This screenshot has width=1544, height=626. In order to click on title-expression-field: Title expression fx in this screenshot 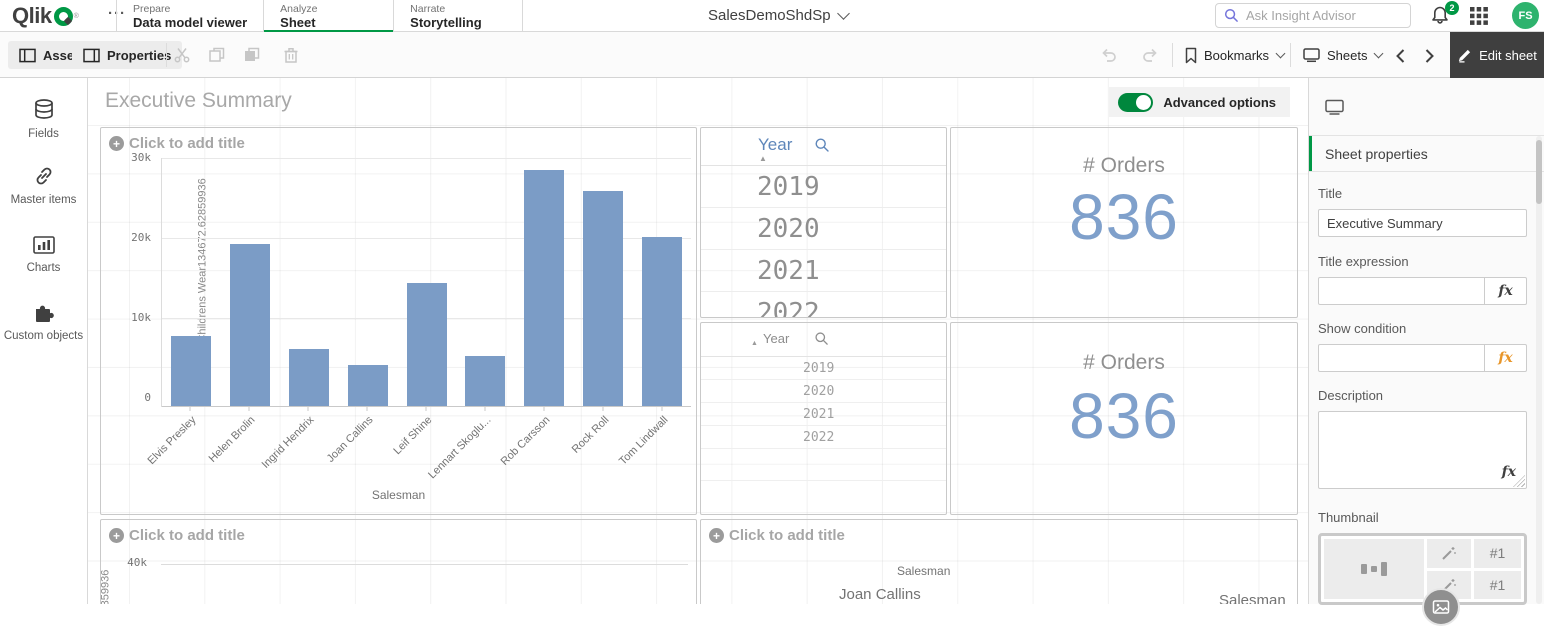, I will do `click(1422, 279)`.